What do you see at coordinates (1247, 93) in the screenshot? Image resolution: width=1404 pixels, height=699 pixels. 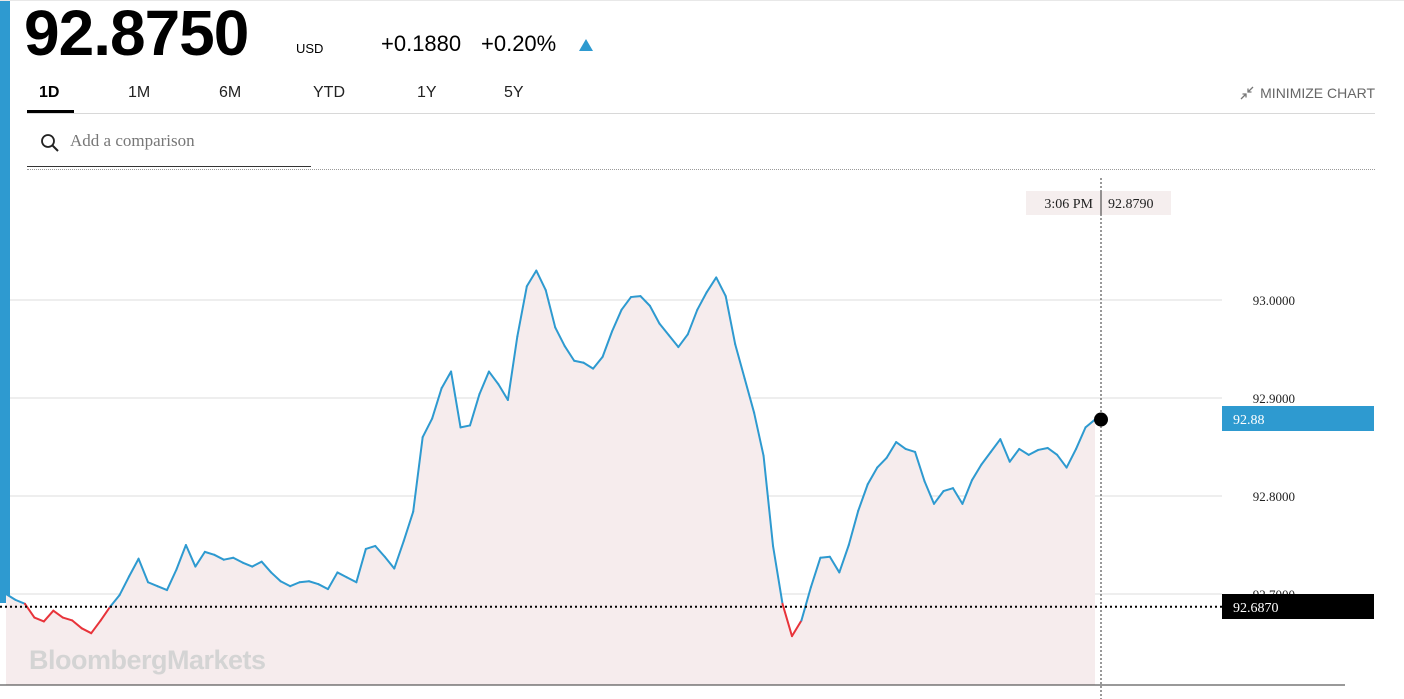 I see `minimize-icon` at bounding box center [1247, 93].